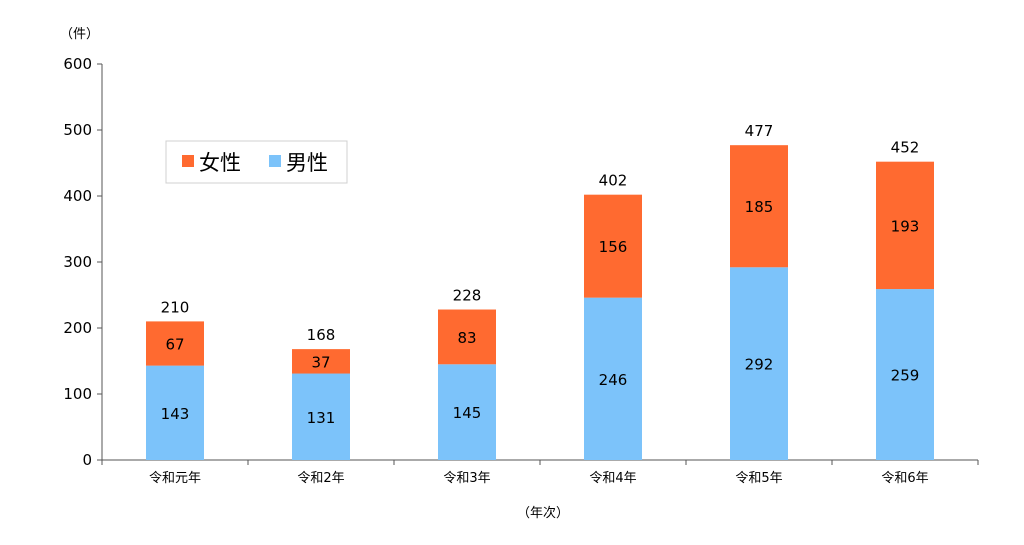 The image size is (1024, 545). I want to click on bar-value-label: 67, so click(174, 345).